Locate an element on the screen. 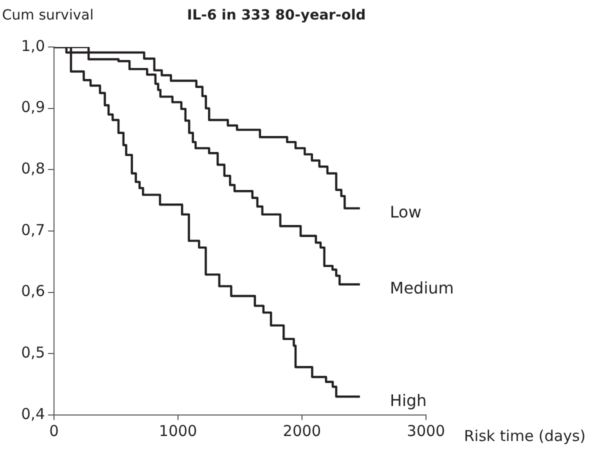 Image resolution: width=610 pixels, height=450 pixels. y-tick-label: 0,4 is located at coordinates (33, 413).